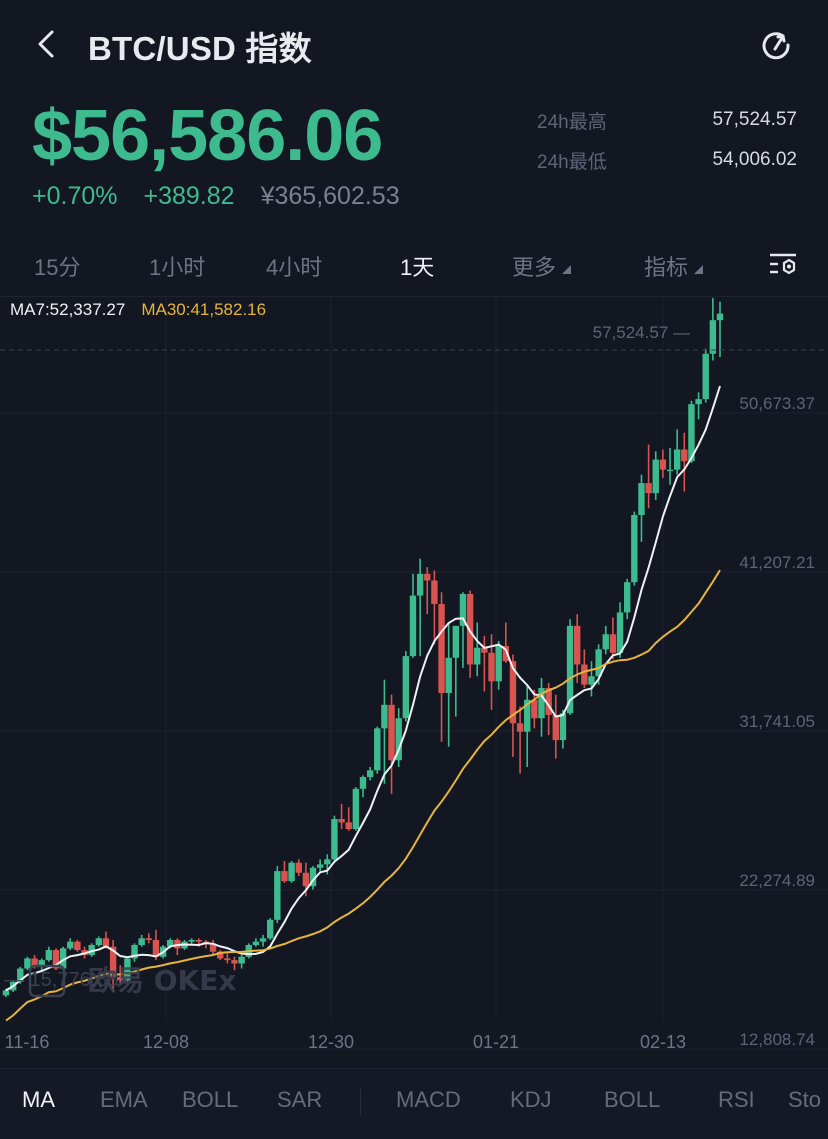  Describe the element at coordinates (667, 120) in the screenshot. I see `24h-high-row: 24h最高 57,524.57` at that location.